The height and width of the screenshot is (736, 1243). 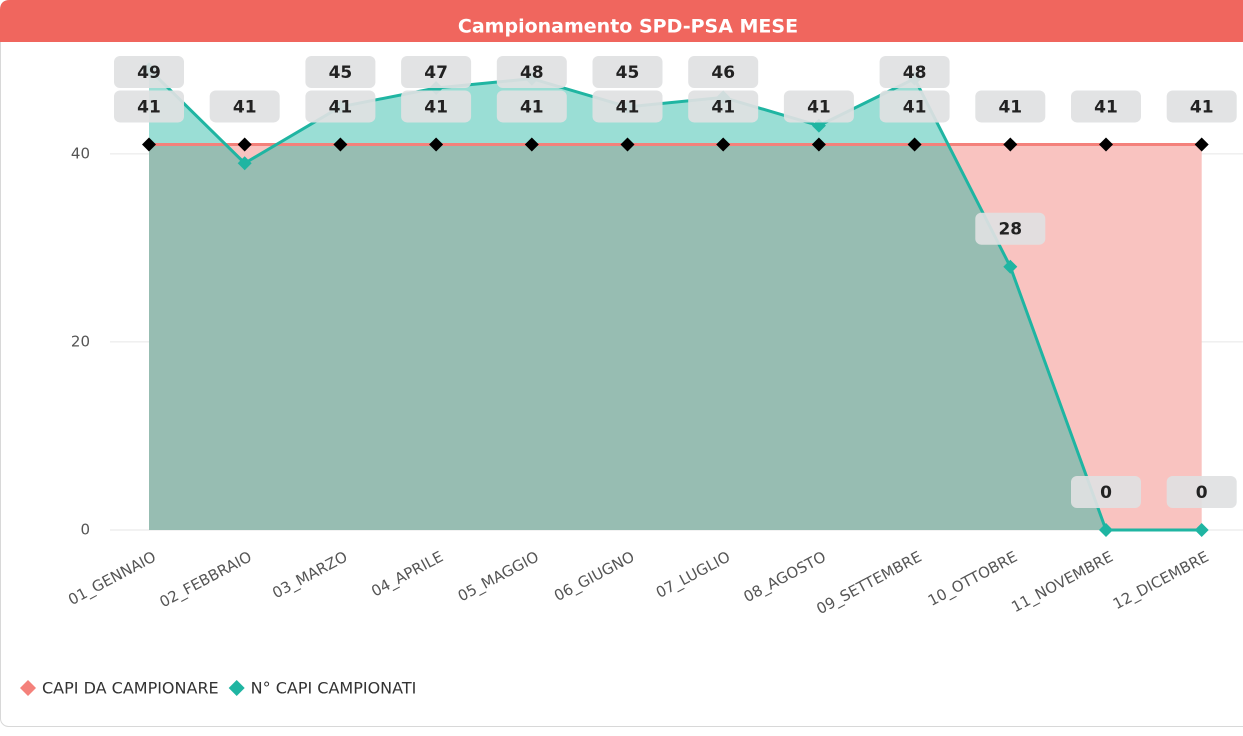 I want to click on y-tick-label: 40, so click(x=80, y=153).